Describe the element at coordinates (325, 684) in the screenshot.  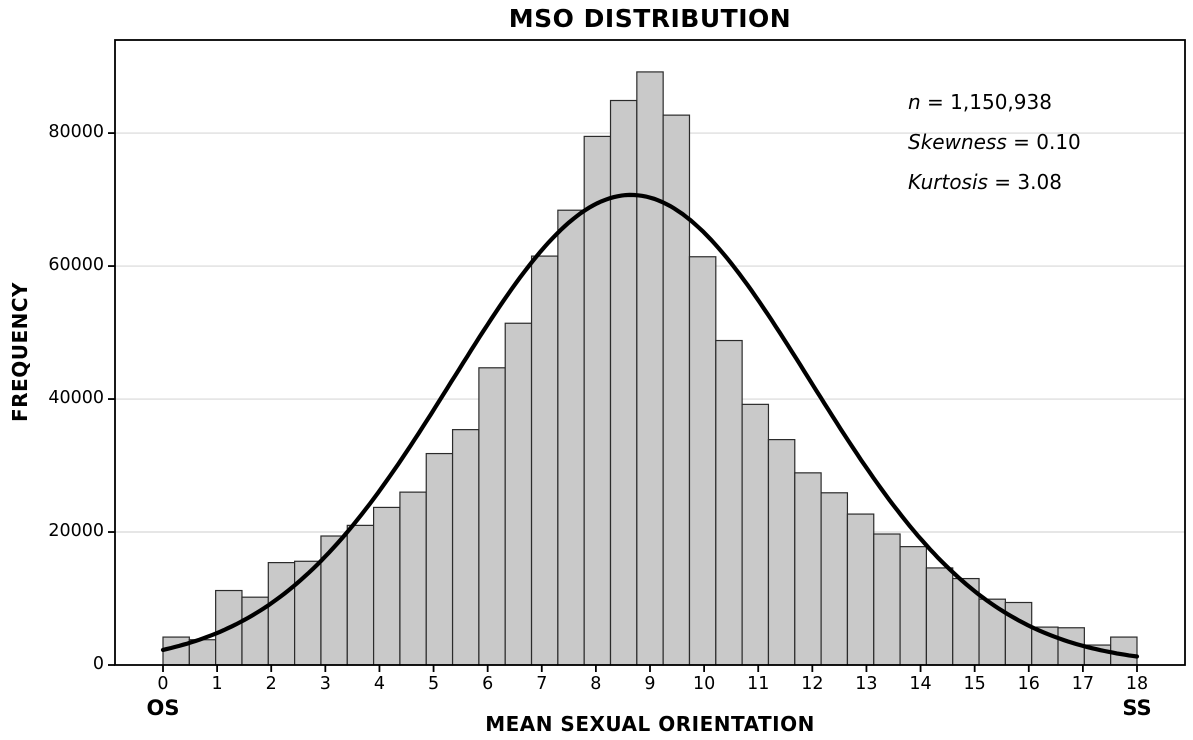
I see `x-tick-label-3: 3` at that location.